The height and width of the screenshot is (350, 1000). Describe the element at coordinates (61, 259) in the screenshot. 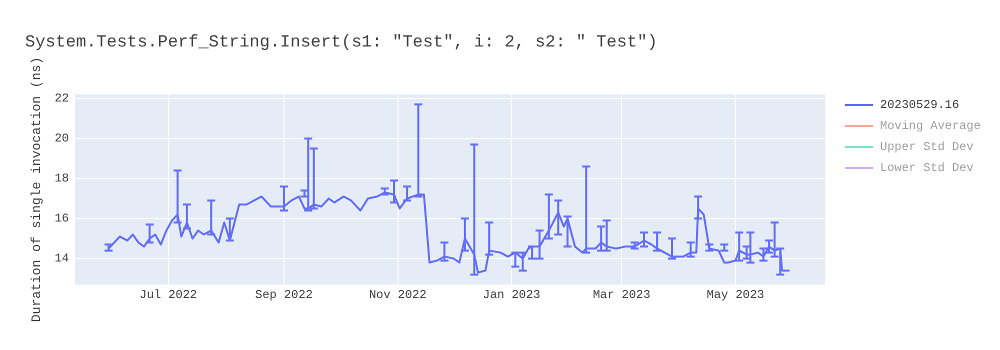

I see `y-tick-label: 14` at that location.